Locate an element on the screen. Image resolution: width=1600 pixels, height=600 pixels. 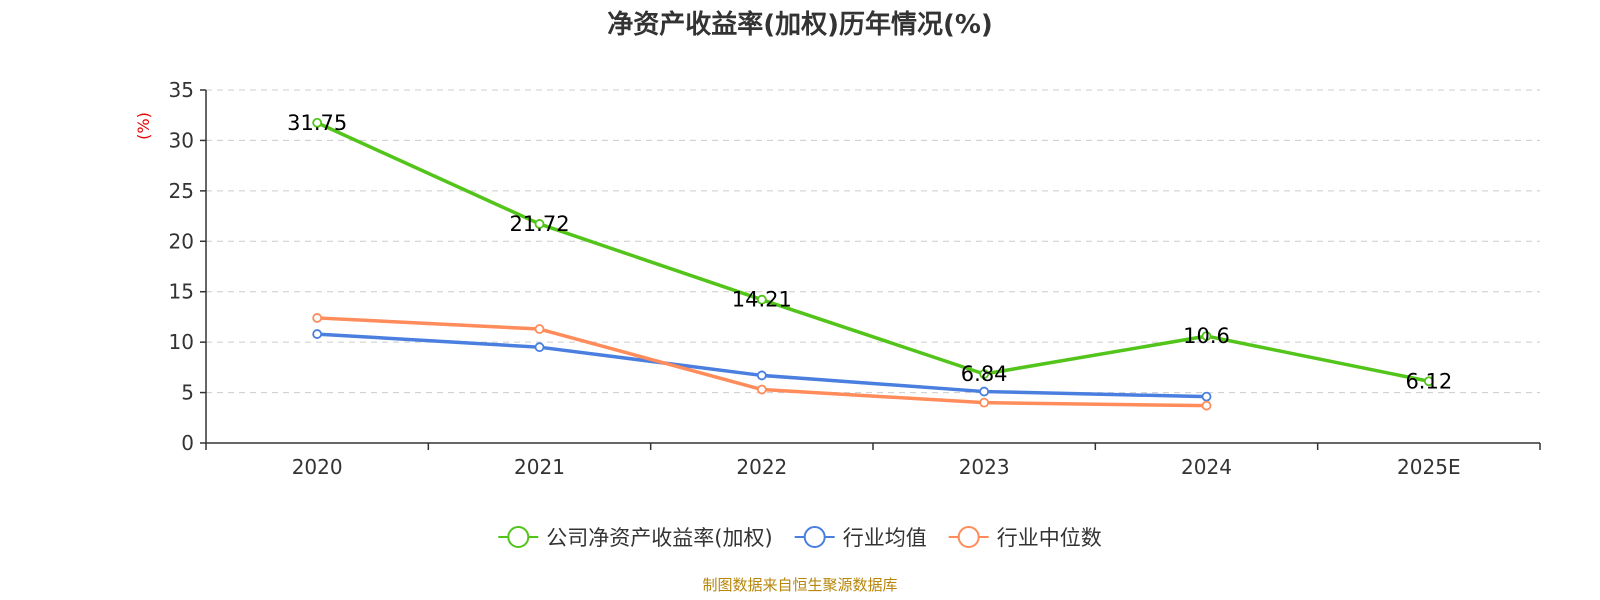
legend-label: 公司净资产收益率(加权) is located at coordinates (659, 538).